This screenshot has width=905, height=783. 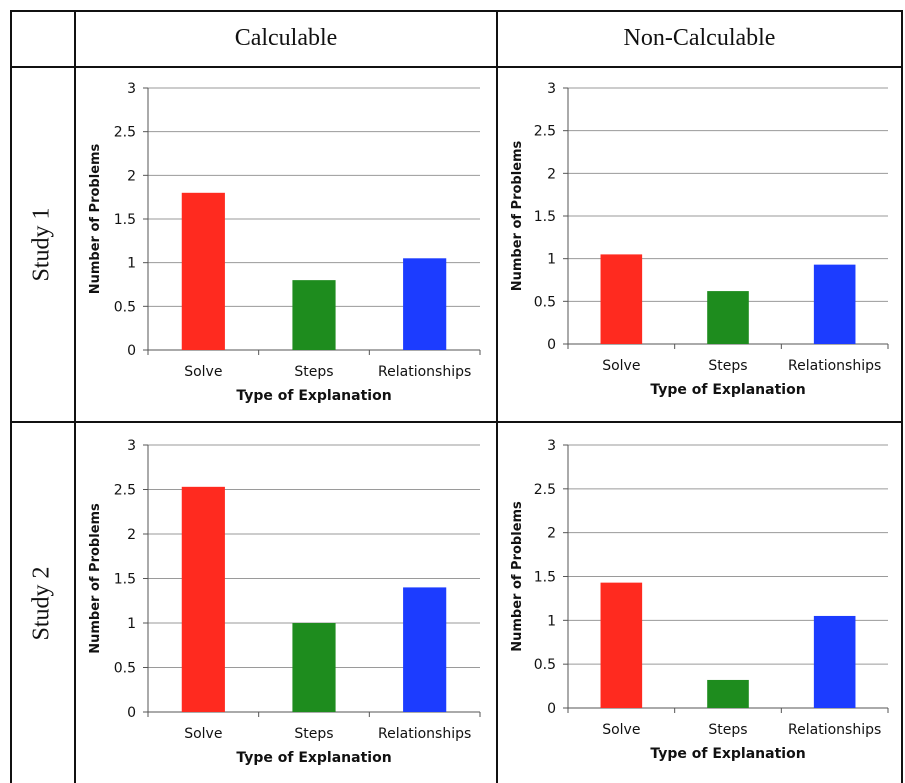 What do you see at coordinates (456, 422) in the screenshot?
I see `table-border-middle` at bounding box center [456, 422].